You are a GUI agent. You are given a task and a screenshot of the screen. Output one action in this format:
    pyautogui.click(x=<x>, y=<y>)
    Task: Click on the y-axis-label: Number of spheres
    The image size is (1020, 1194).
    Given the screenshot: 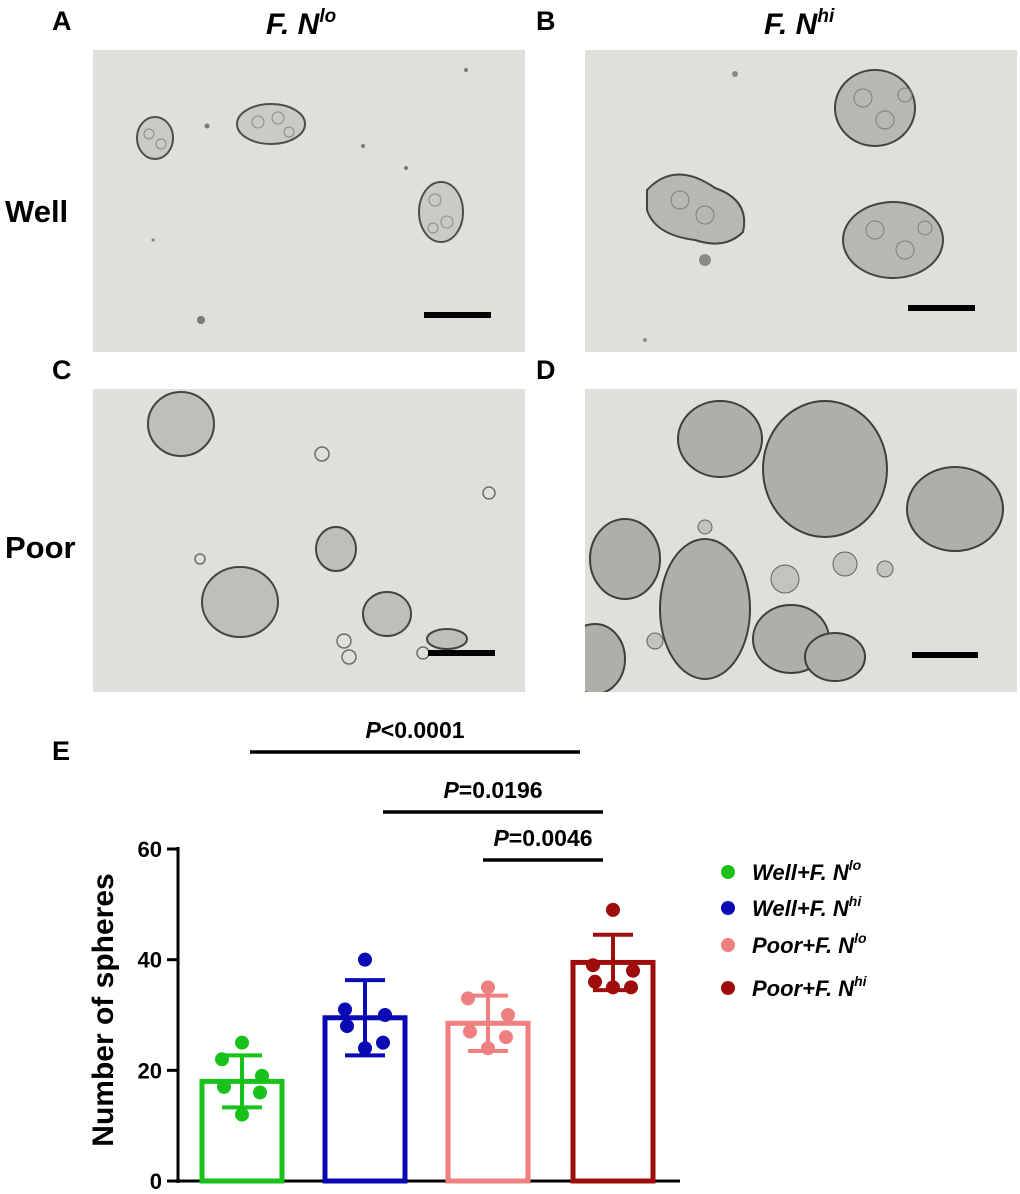 What is the action you would take?
    pyautogui.click(x=103, y=1009)
    